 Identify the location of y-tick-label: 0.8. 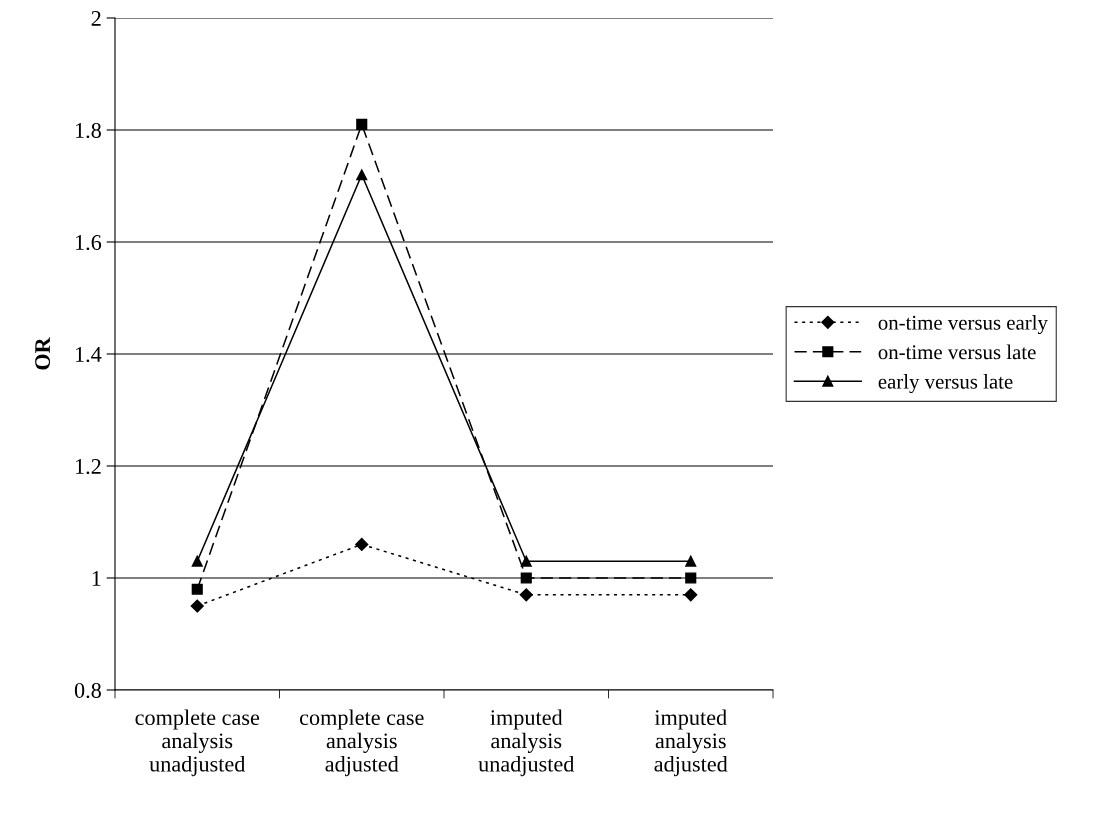
(87, 690).